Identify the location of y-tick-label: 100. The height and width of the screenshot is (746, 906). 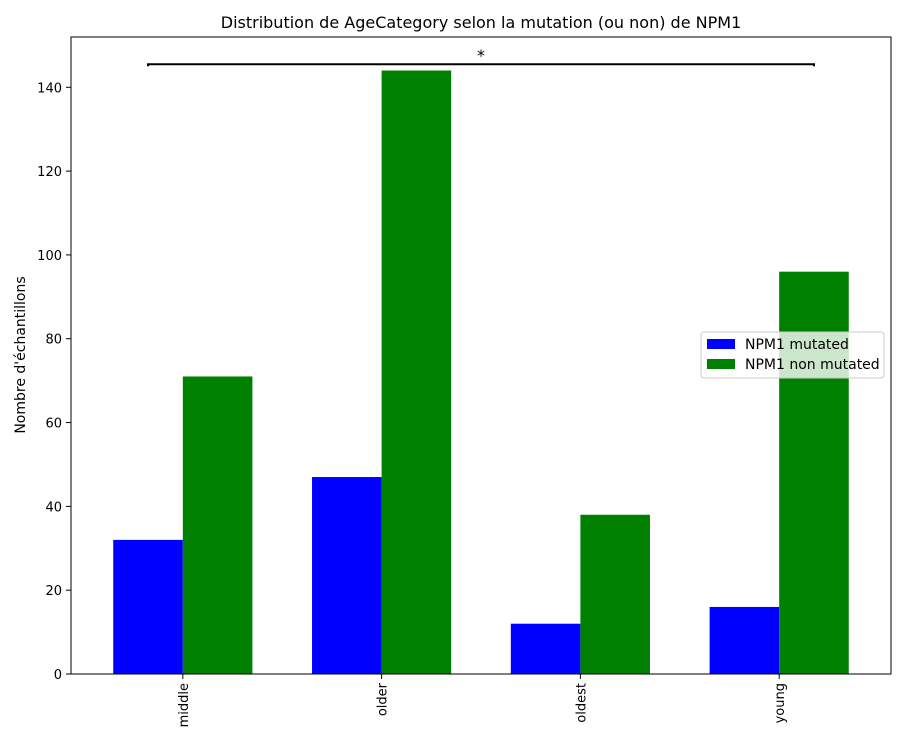
(49, 256).